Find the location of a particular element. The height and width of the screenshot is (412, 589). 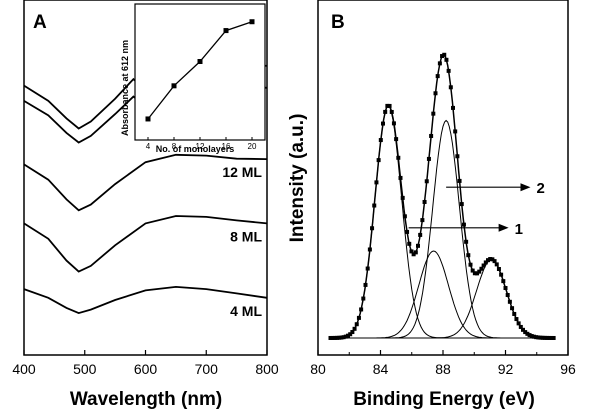

x-tick-label: 92 is located at coordinates (506, 369).